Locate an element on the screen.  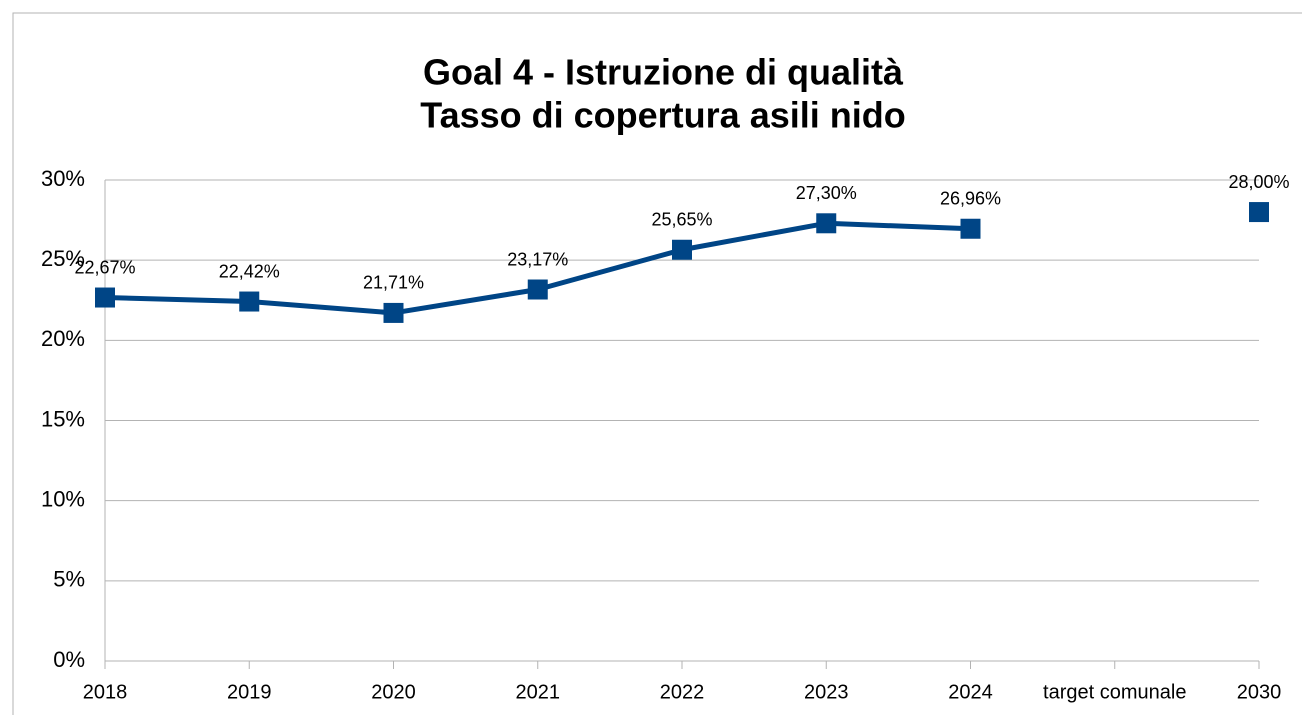
data-label: 22,67% is located at coordinates (104, 267).